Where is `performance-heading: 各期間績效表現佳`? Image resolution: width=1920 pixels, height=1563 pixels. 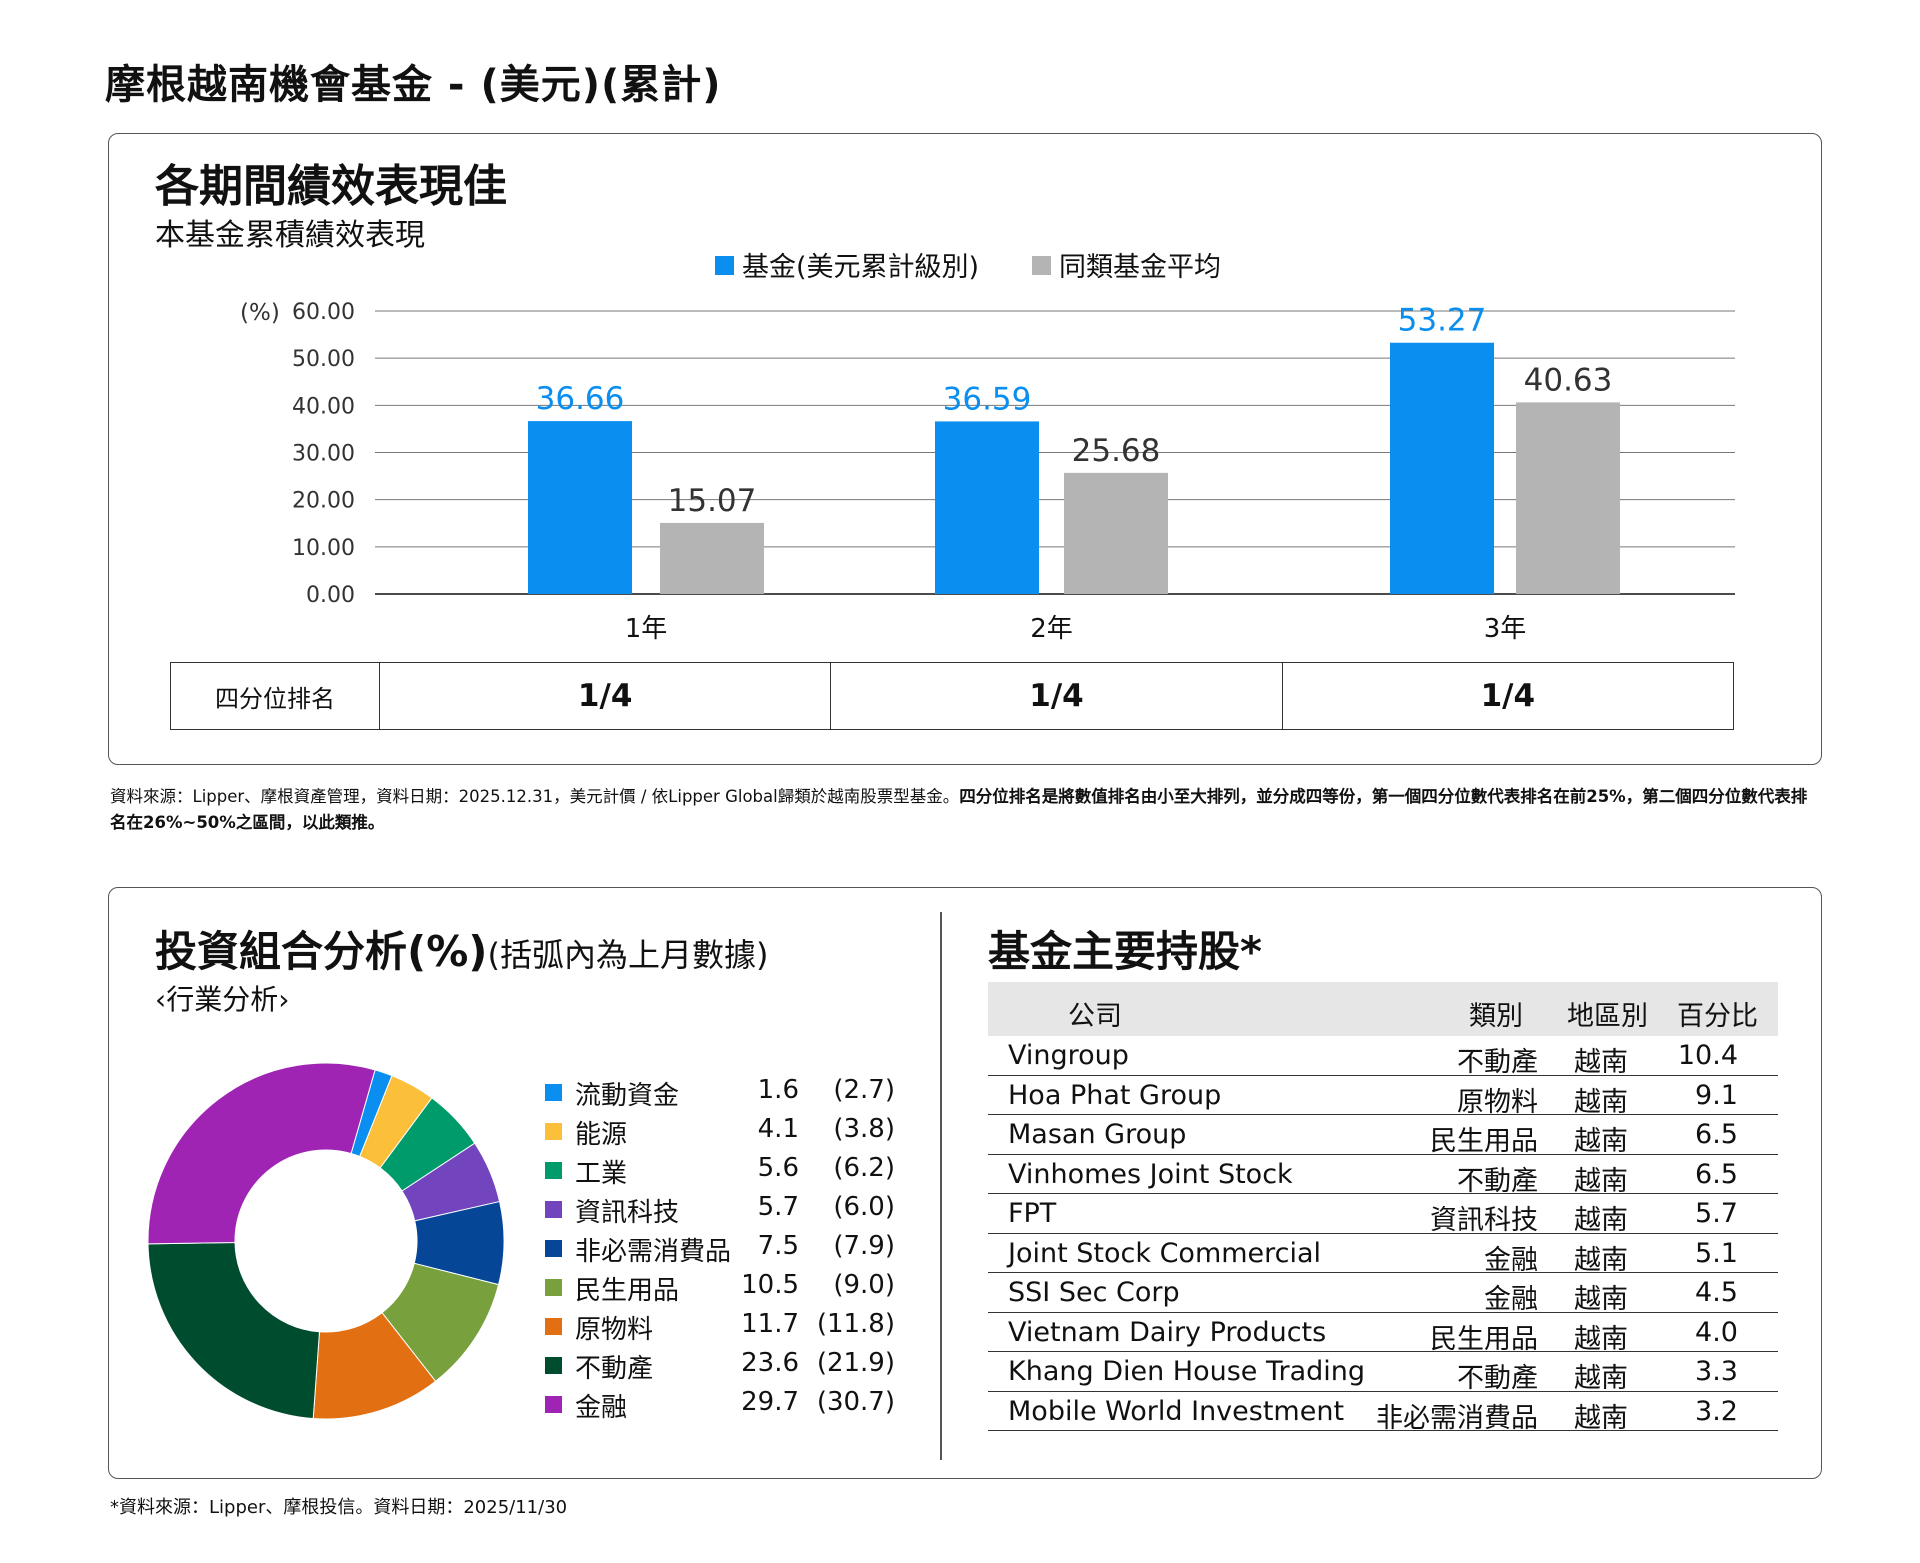
performance-heading: 各期間績效表現佳 is located at coordinates (331, 186).